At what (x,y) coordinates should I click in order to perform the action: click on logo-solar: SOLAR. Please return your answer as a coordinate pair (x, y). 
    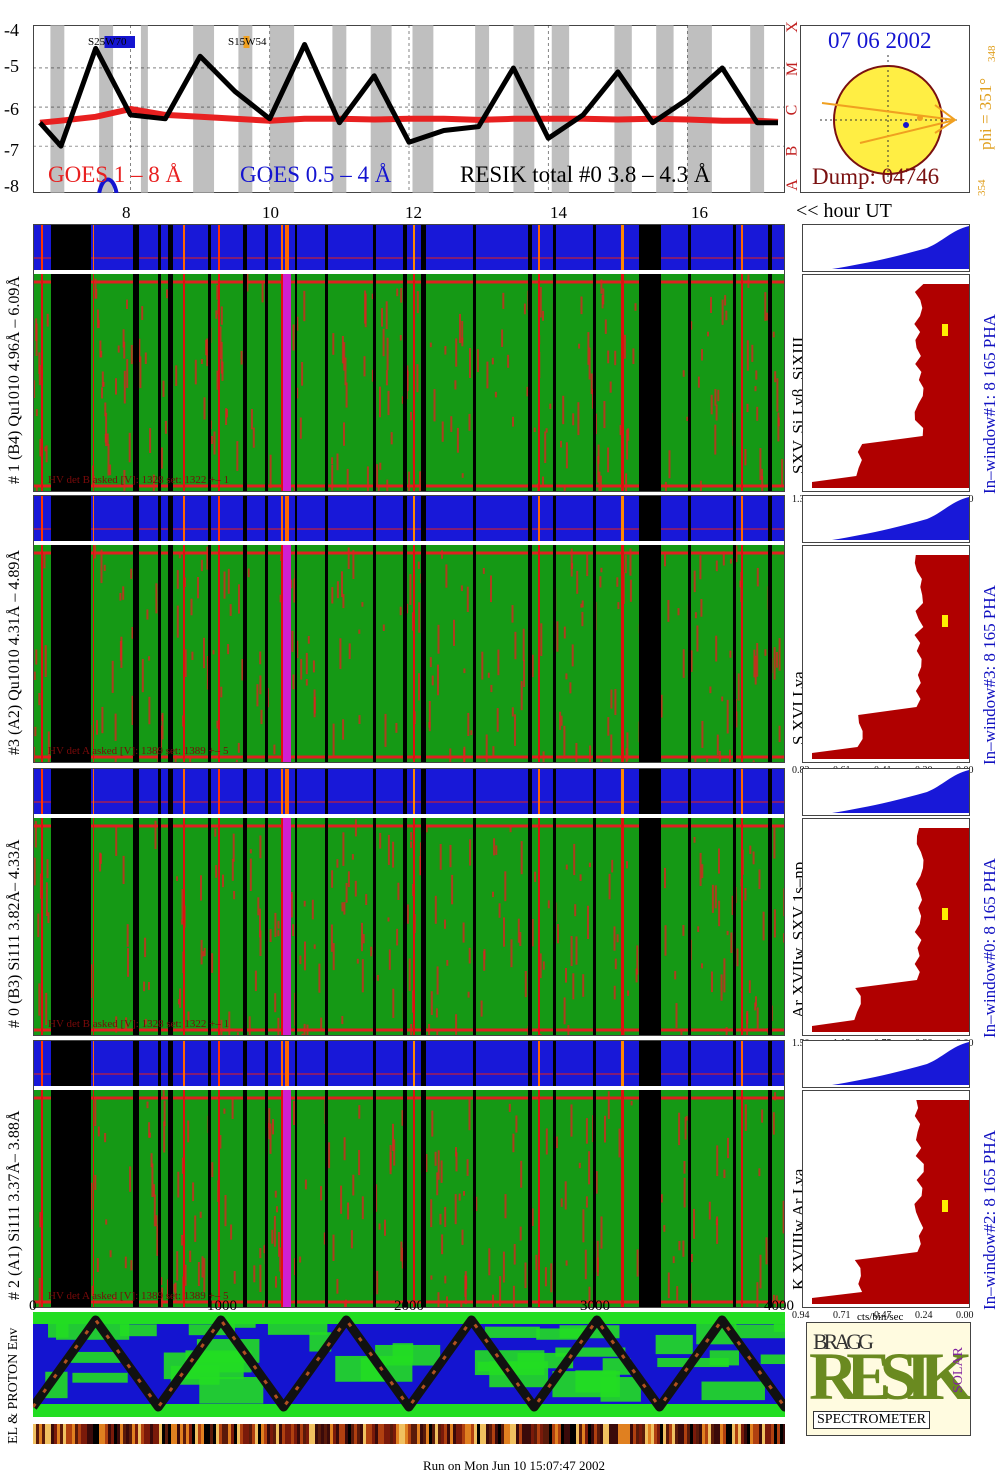
    Looking at the image, I should click on (958, 1370).